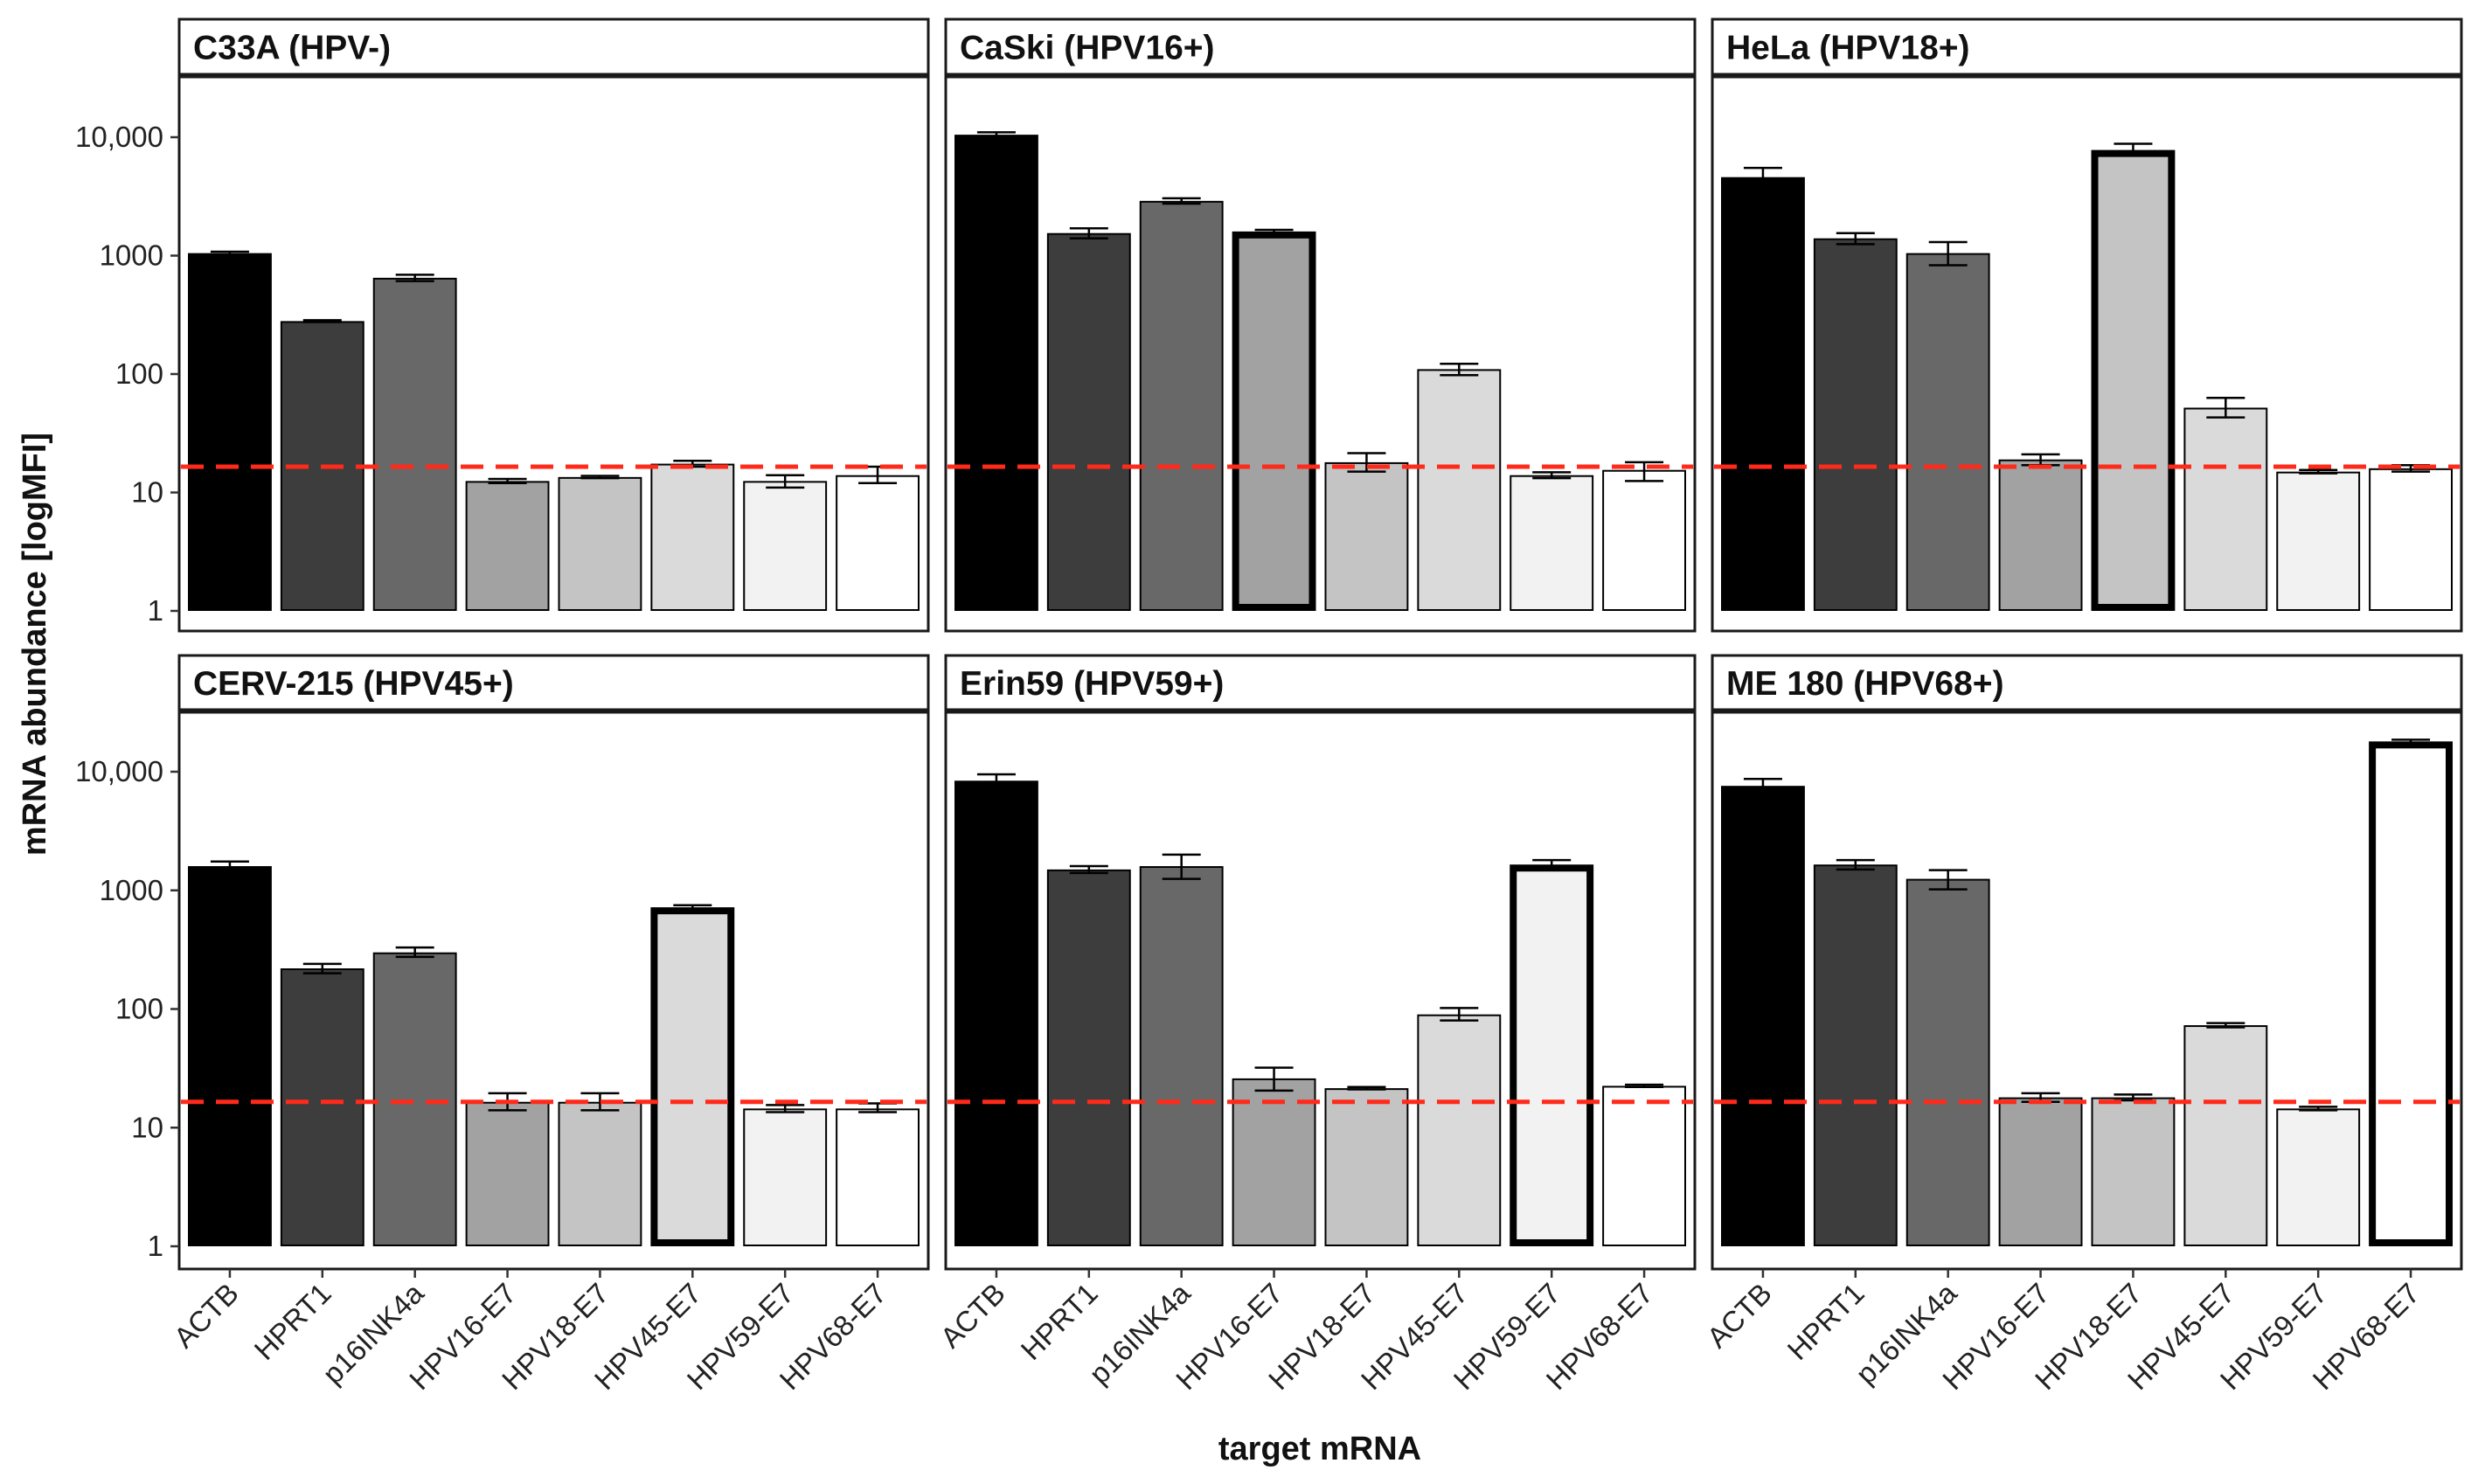 The image size is (2478, 1484). What do you see at coordinates (1087, 48) in the screenshot?
I see `panel-title: CaSki (HPV16+)` at bounding box center [1087, 48].